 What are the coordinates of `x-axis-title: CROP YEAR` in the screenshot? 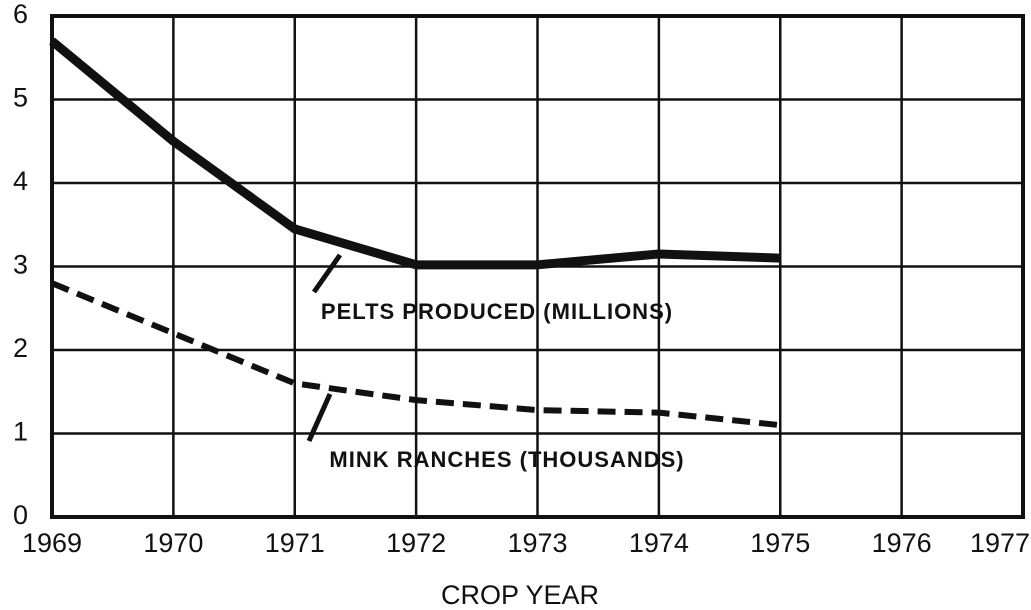 It's located at (520, 595).